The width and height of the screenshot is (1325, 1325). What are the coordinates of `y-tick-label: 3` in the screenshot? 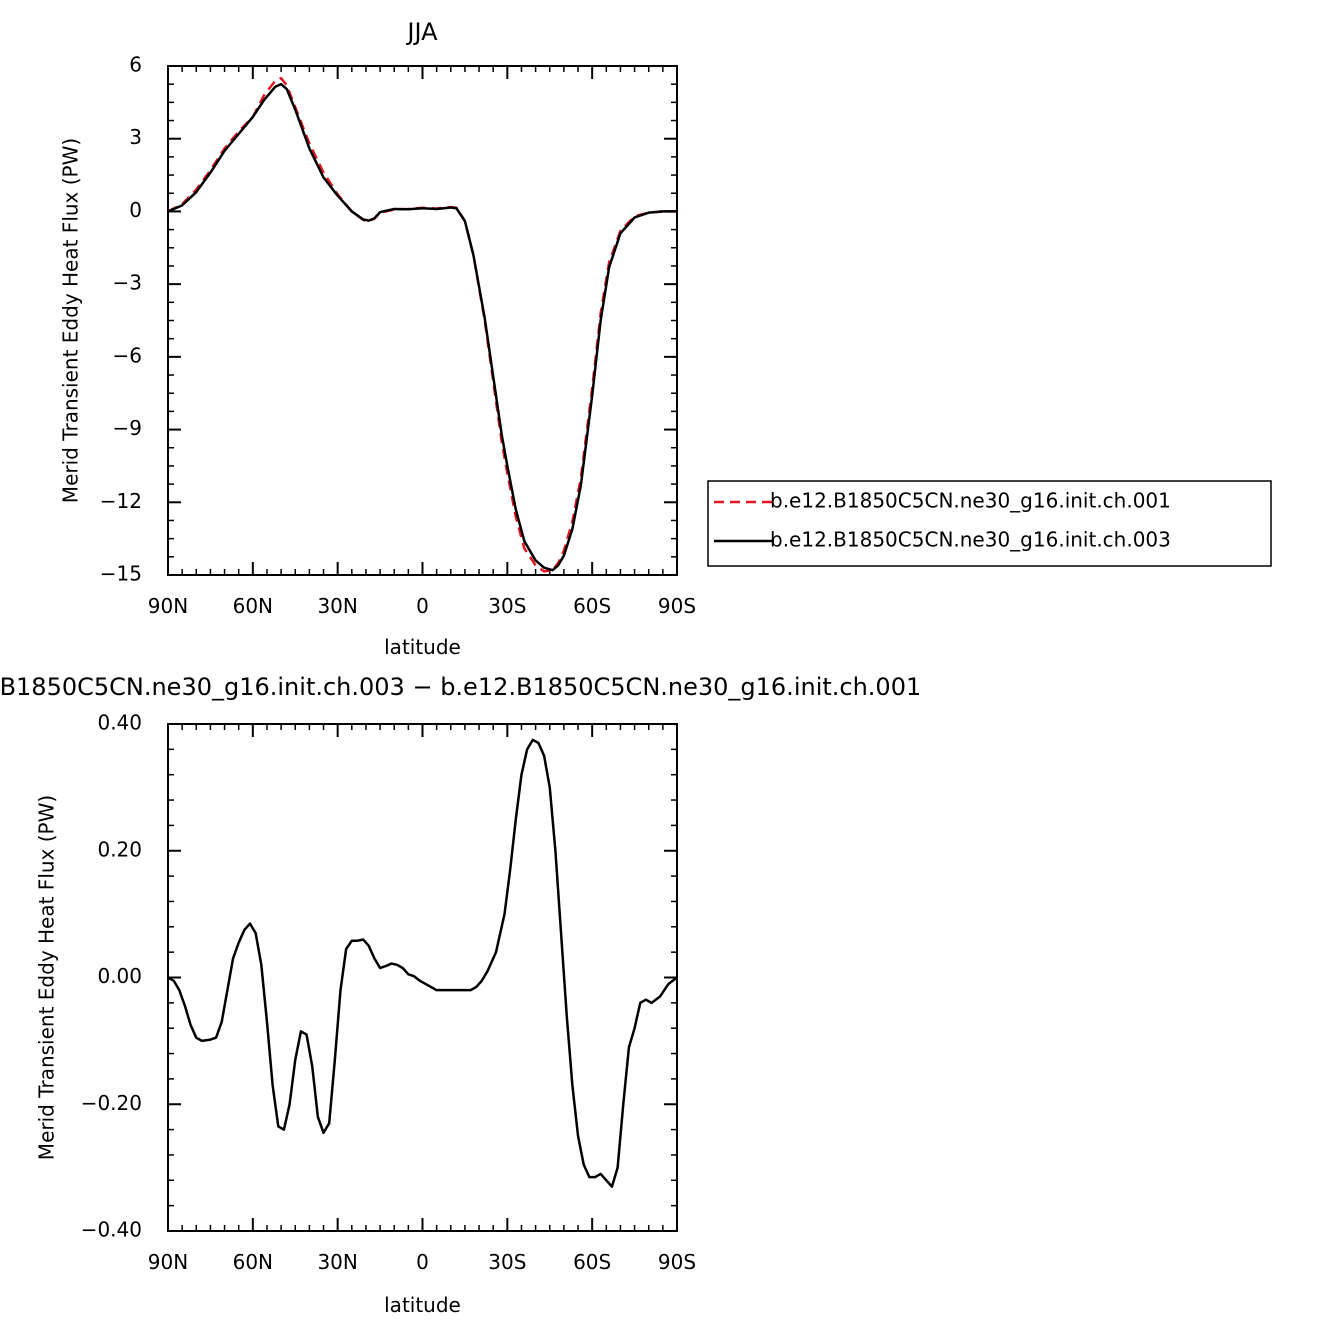 It's located at (135, 137).